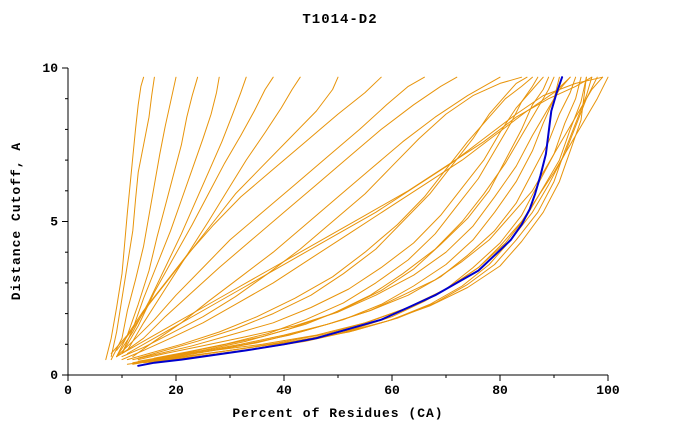  I want to click on x-tick-label: 0, so click(68, 390).